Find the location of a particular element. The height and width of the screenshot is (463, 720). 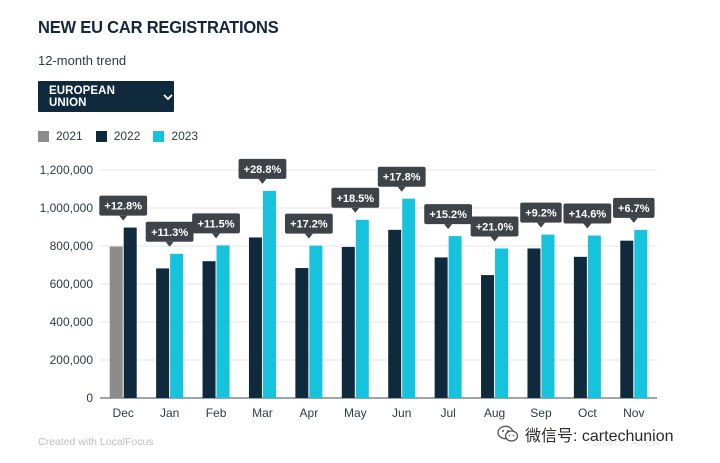

bar-2021 is located at coordinates (116, 322).